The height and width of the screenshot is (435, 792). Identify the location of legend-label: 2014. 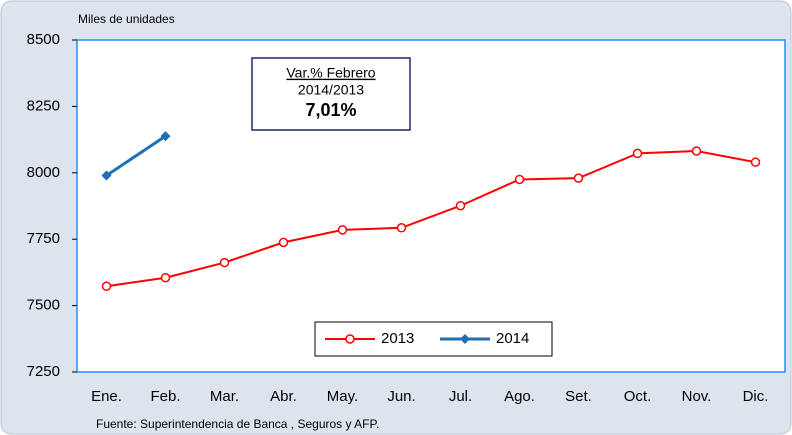
(512, 338).